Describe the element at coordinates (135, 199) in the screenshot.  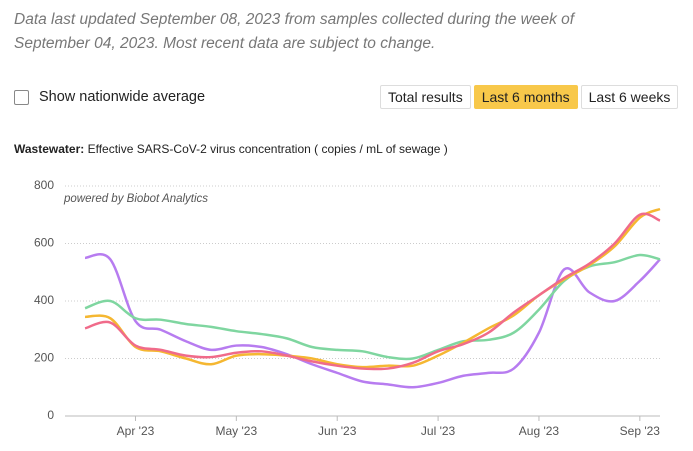
I see `watermark: powered by Biobot Analytics` at that location.